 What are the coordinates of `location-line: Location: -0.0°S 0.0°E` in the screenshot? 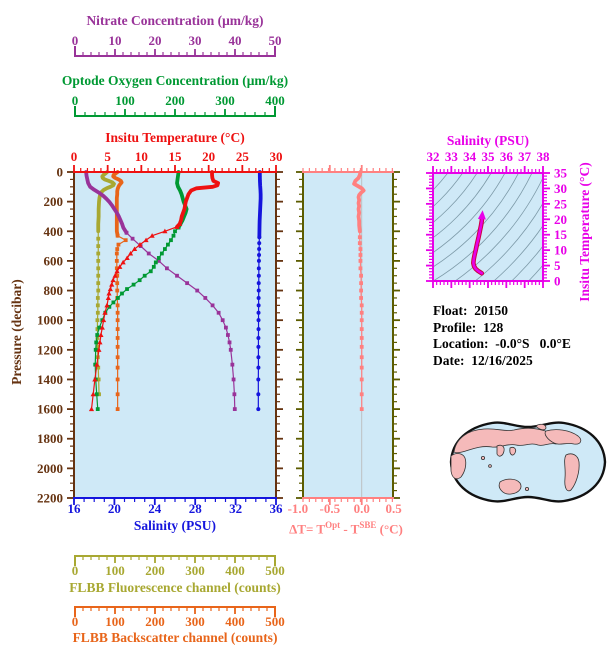 It's located at (502, 343).